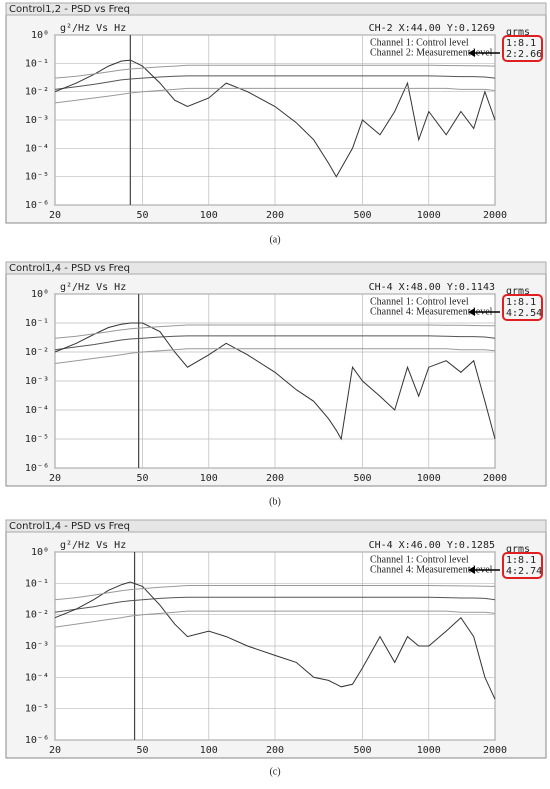  I want to click on caption: (c), so click(274, 771).